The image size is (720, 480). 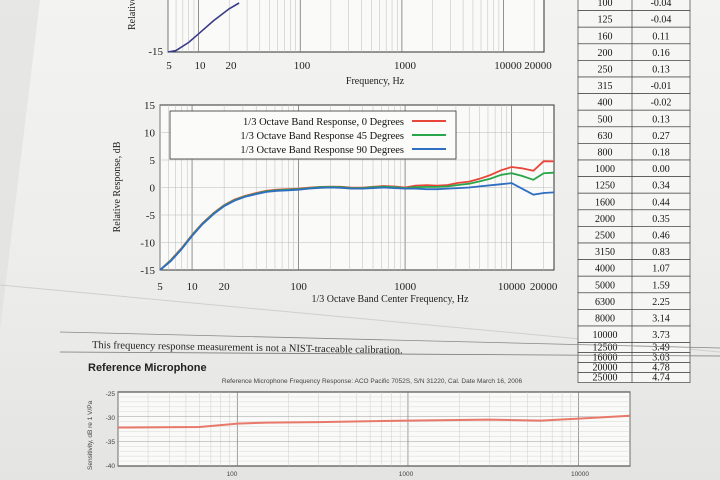 What do you see at coordinates (605, 136) in the screenshot?
I see `table-cell-frequency: 630` at bounding box center [605, 136].